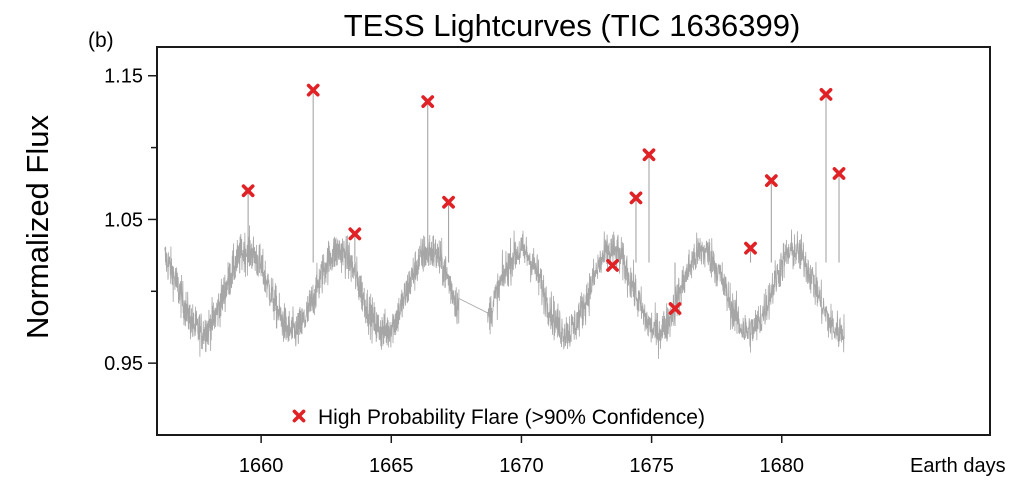 The image size is (1024, 487). What do you see at coordinates (391, 466) in the screenshot?
I see `x-tick-label-1665: 1665` at bounding box center [391, 466].